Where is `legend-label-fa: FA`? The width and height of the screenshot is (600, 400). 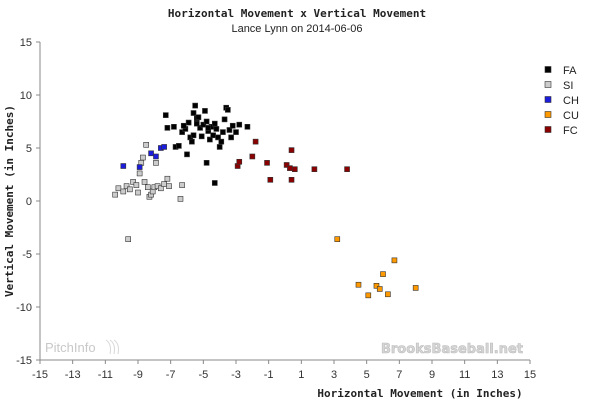 legend-label-fa: FA is located at coordinates (570, 71).